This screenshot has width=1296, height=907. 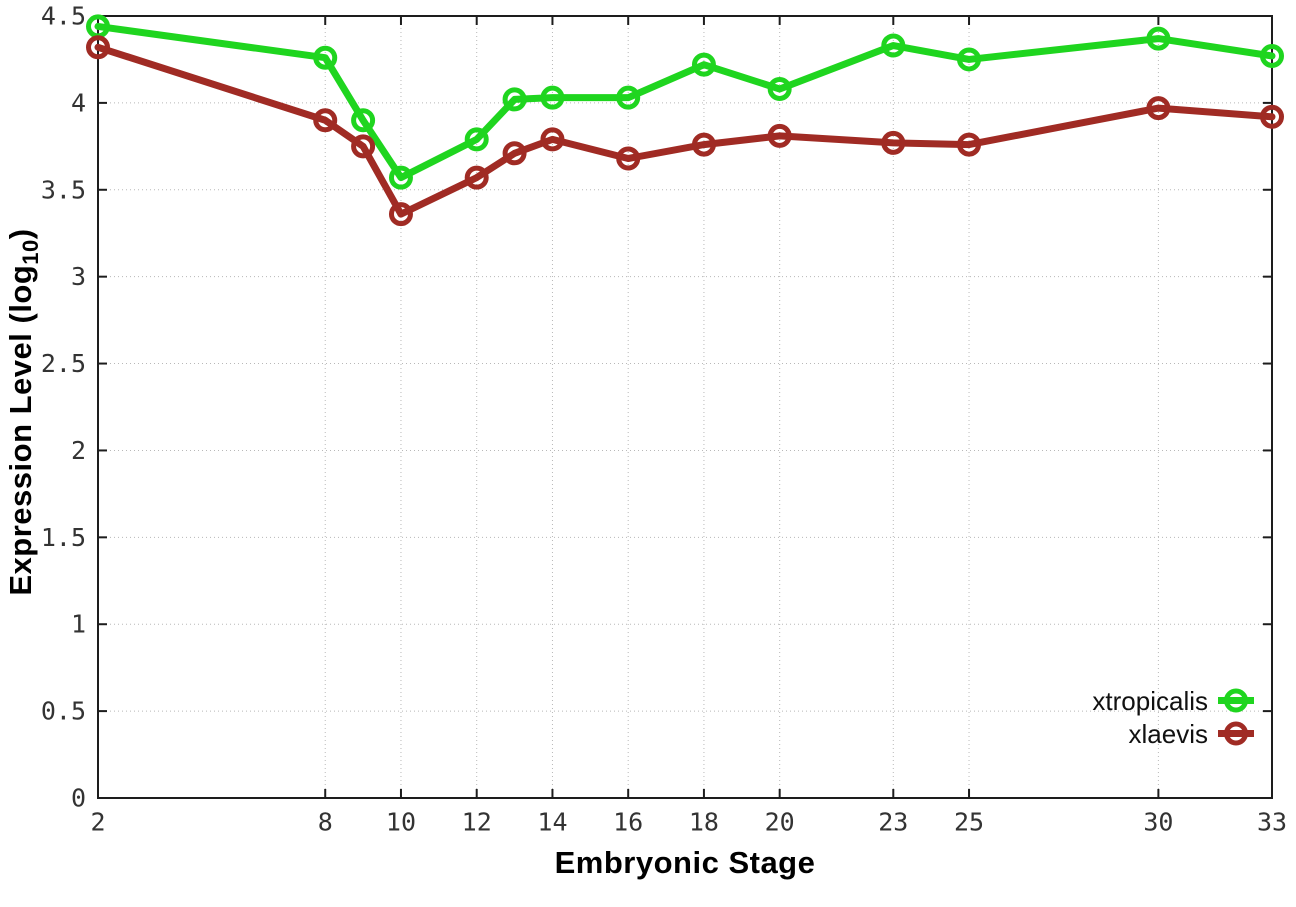 I want to click on y-tick-label: 0.5, so click(x=63, y=711).